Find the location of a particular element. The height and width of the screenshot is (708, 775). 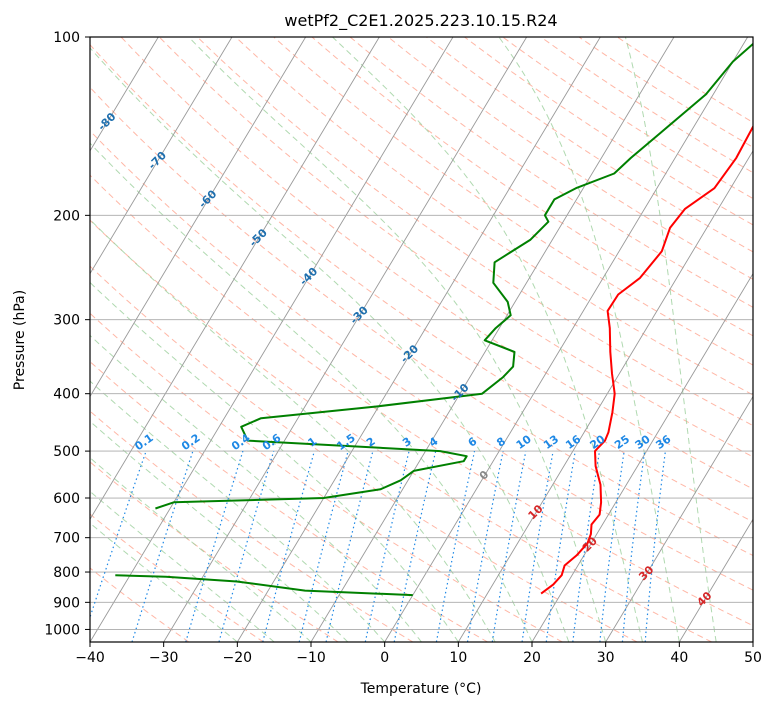

x-tick-label: −40 is located at coordinates (90, 658).